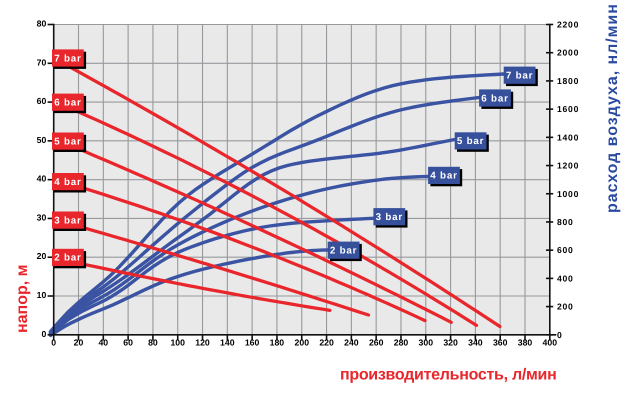 This screenshot has height=407, width=624. Describe the element at coordinates (500, 343) in the screenshot. I see `svg-text: 360` at that location.